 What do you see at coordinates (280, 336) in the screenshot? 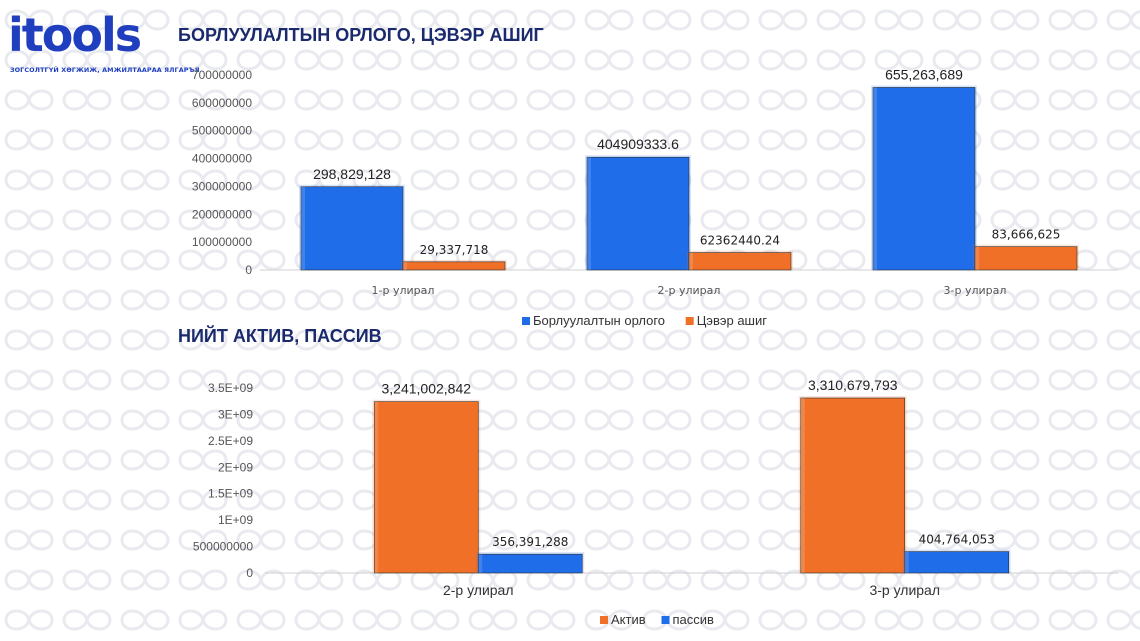
I see `chart-title-assets-liabilities: НИЙТ АКТИВ, ПАССИВ` at bounding box center [280, 336].